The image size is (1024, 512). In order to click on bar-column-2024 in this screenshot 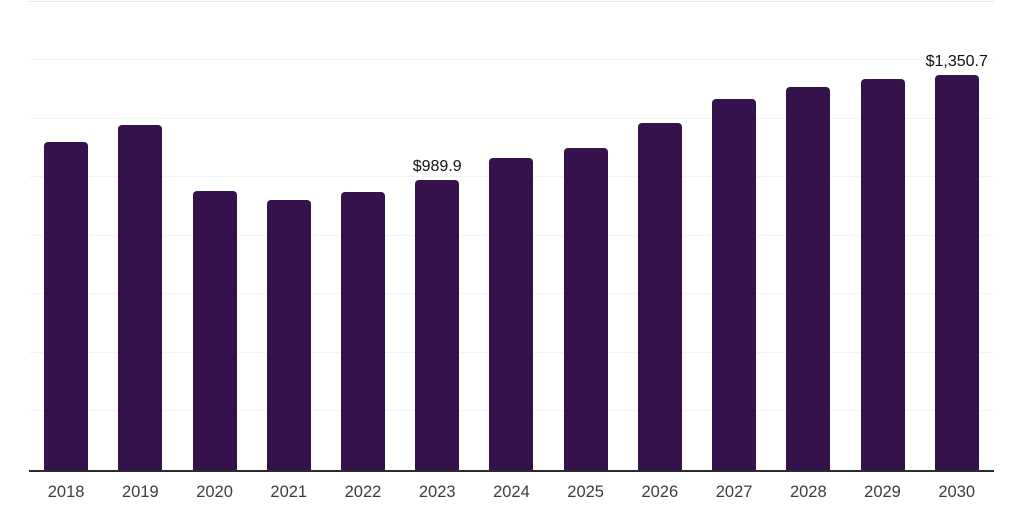, I will do `click(511, 236)`.